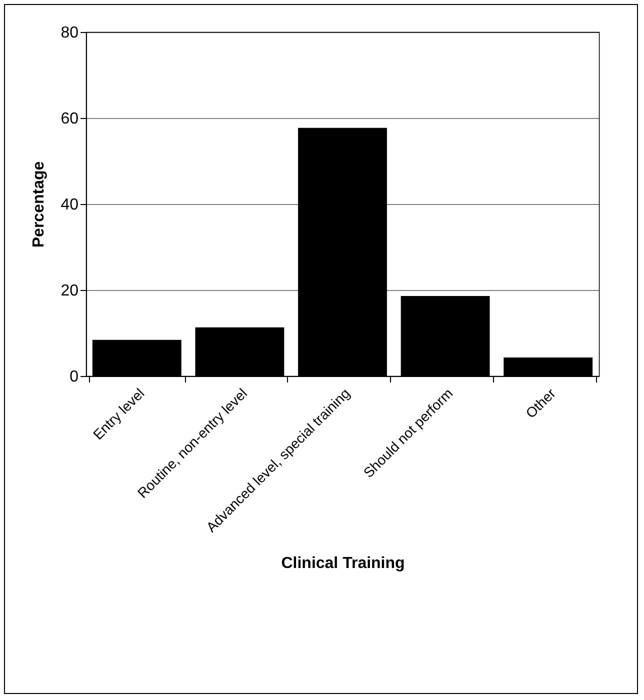  What do you see at coordinates (343, 563) in the screenshot?
I see `x-axis-title: Clinical Training` at bounding box center [343, 563].